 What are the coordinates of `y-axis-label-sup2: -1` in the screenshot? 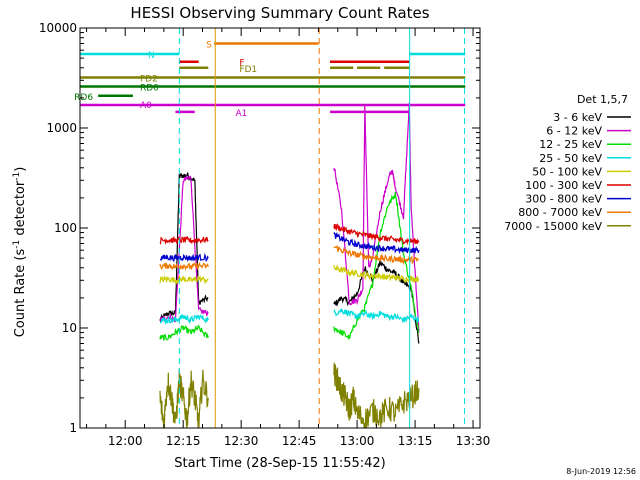 It's located at (17, 176).